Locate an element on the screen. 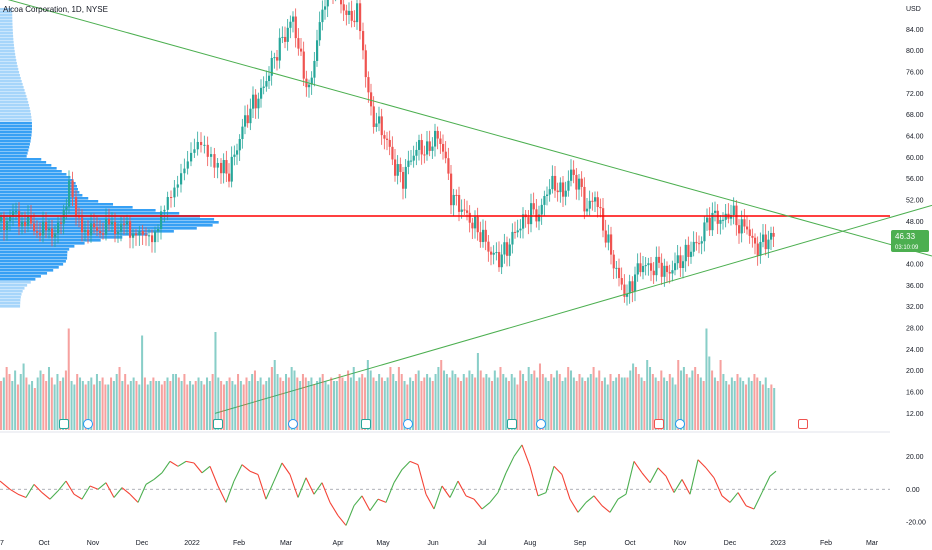  price-tick-label: 60.00 is located at coordinates (915, 158).